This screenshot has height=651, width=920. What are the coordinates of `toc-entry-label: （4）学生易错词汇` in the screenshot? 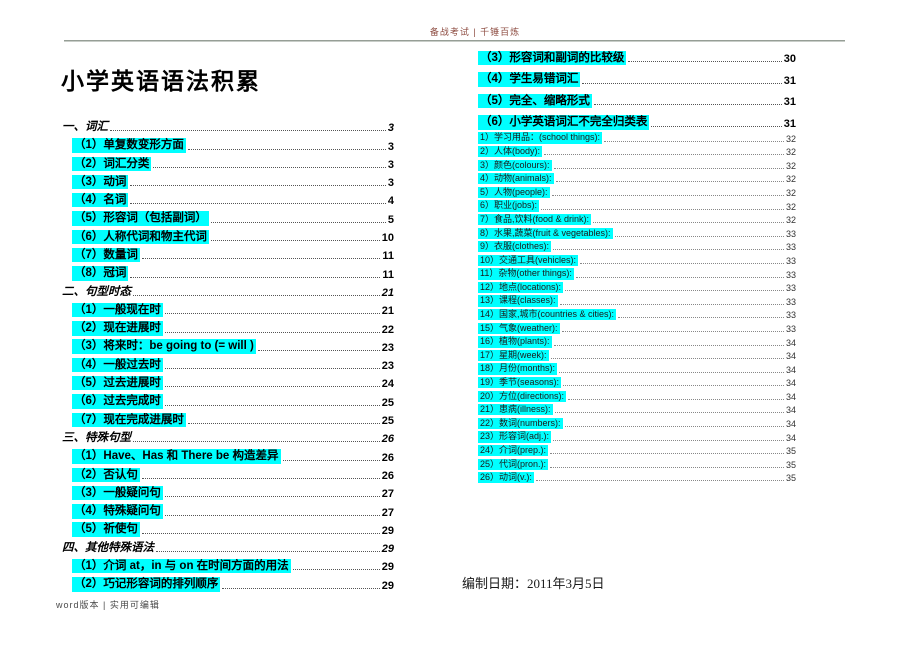 It's located at (529, 79).